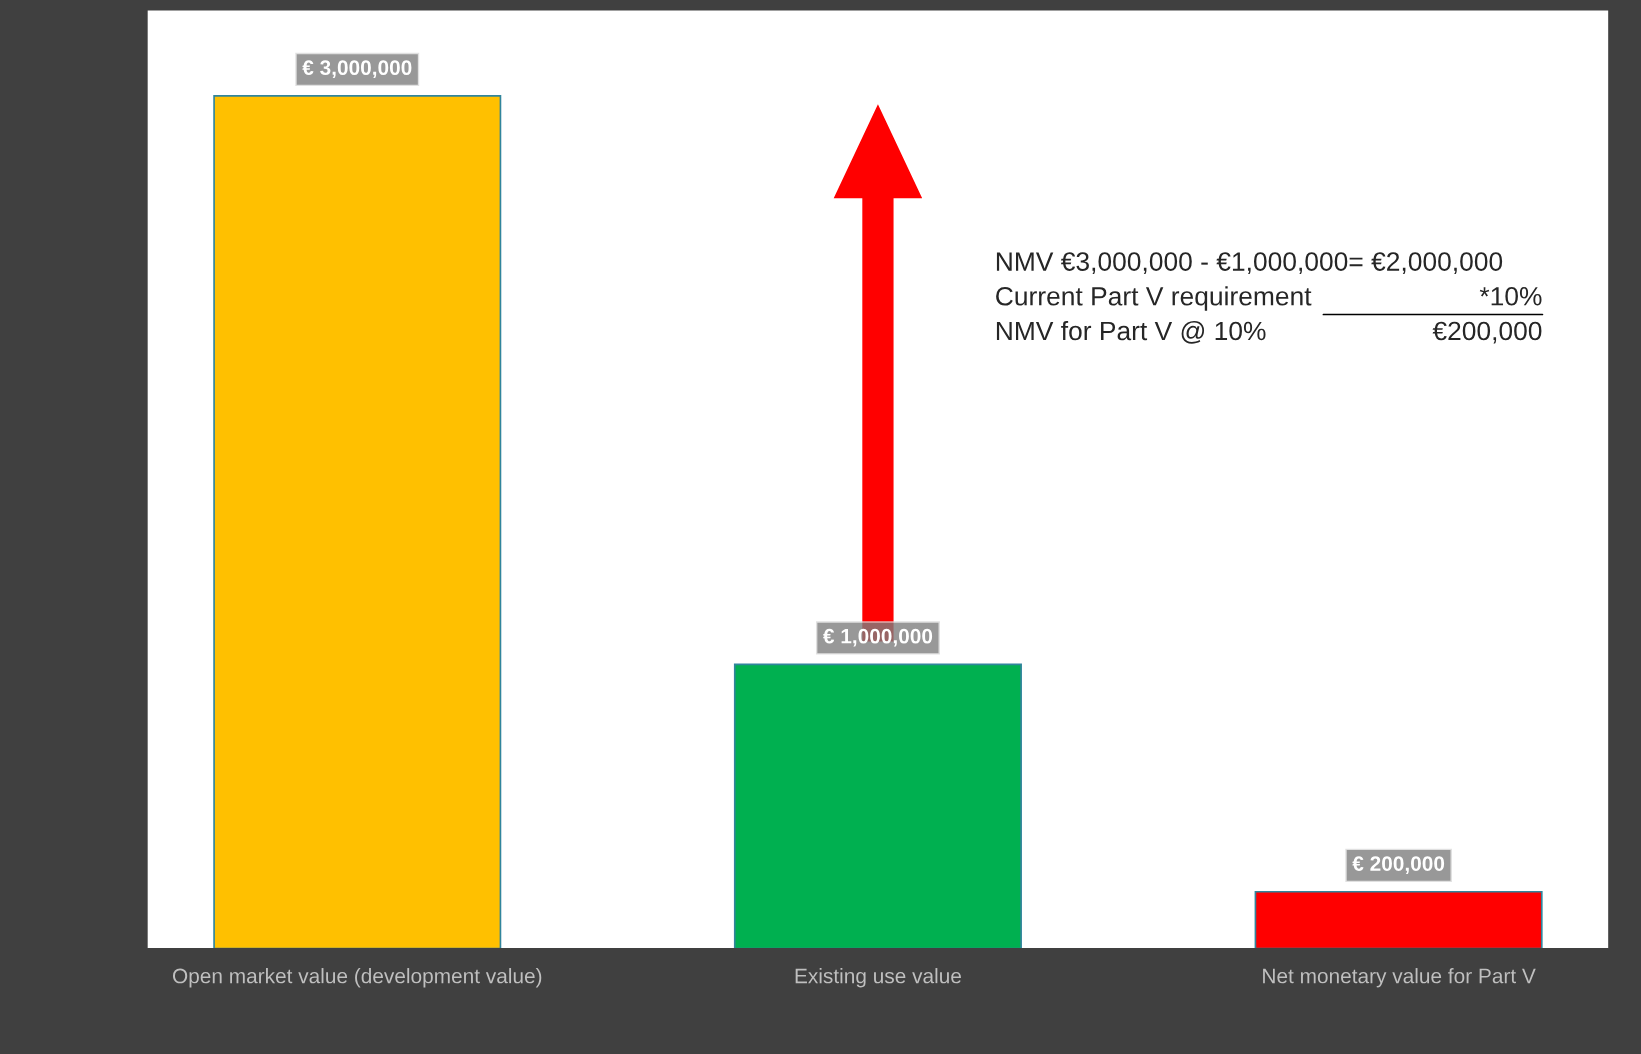  What do you see at coordinates (1398, 865) in the screenshot?
I see `data-label: € 200,000` at bounding box center [1398, 865].